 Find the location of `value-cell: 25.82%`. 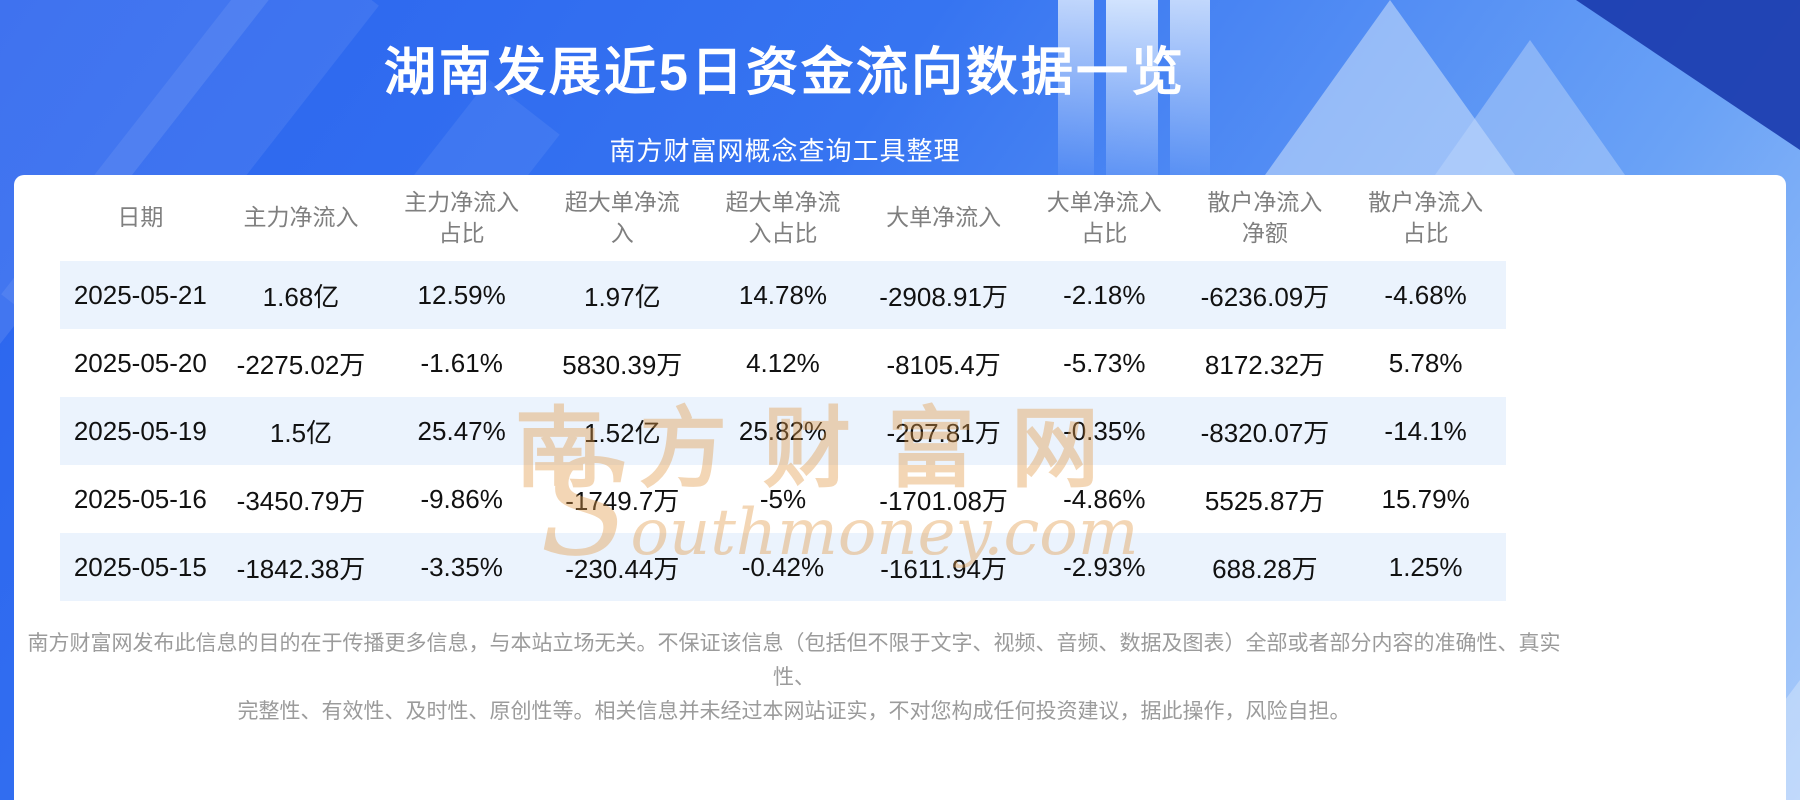

value-cell: 25.82% is located at coordinates (783, 430).